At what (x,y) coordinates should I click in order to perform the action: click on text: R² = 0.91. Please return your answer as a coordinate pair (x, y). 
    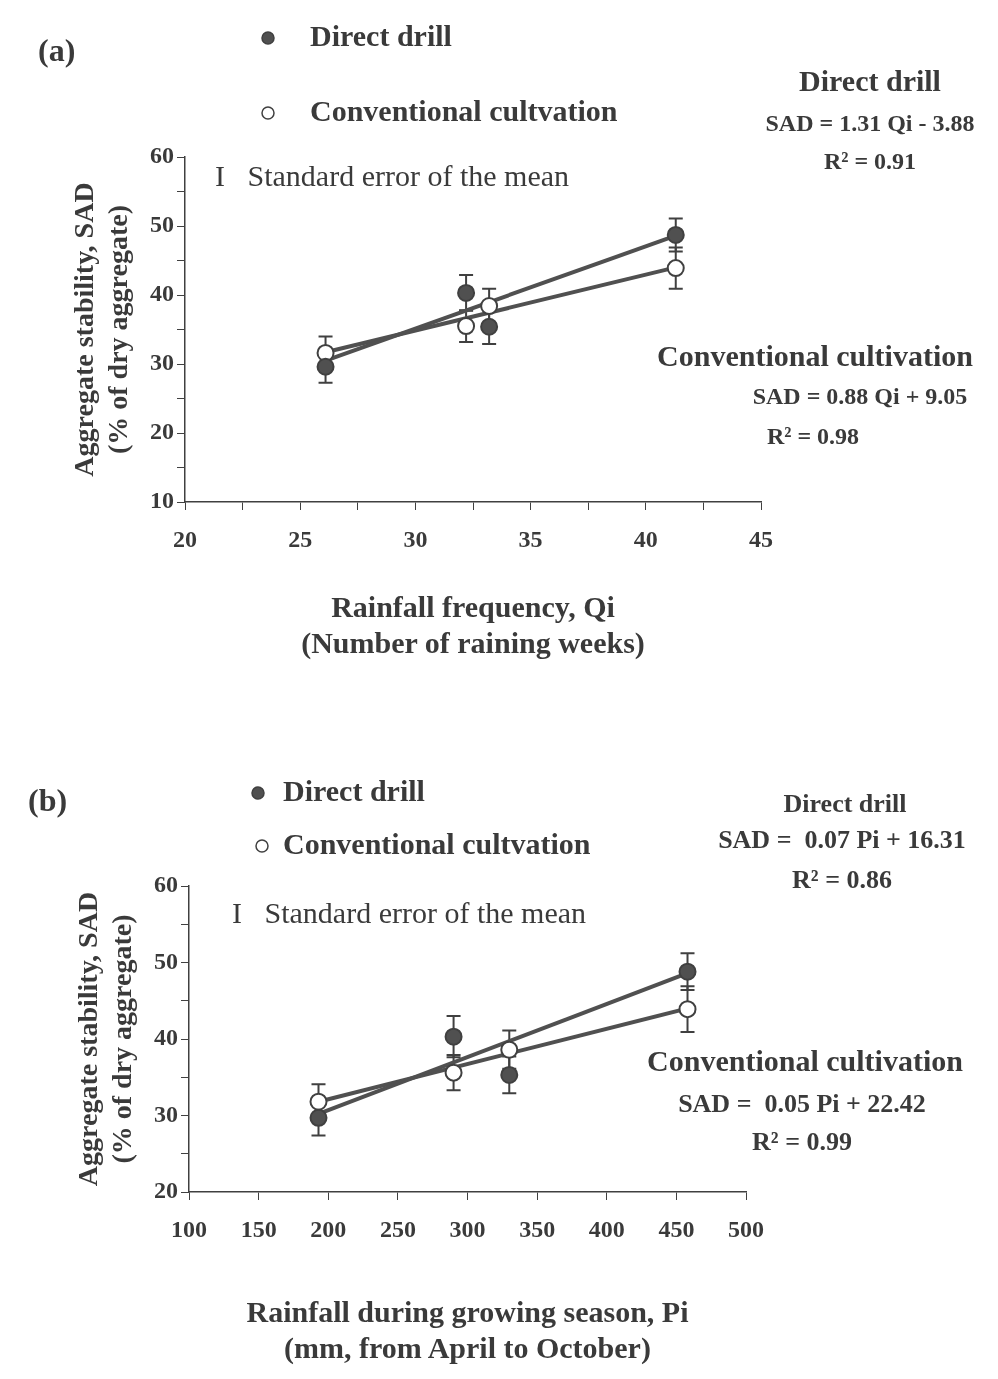
    Looking at the image, I should click on (870, 161).